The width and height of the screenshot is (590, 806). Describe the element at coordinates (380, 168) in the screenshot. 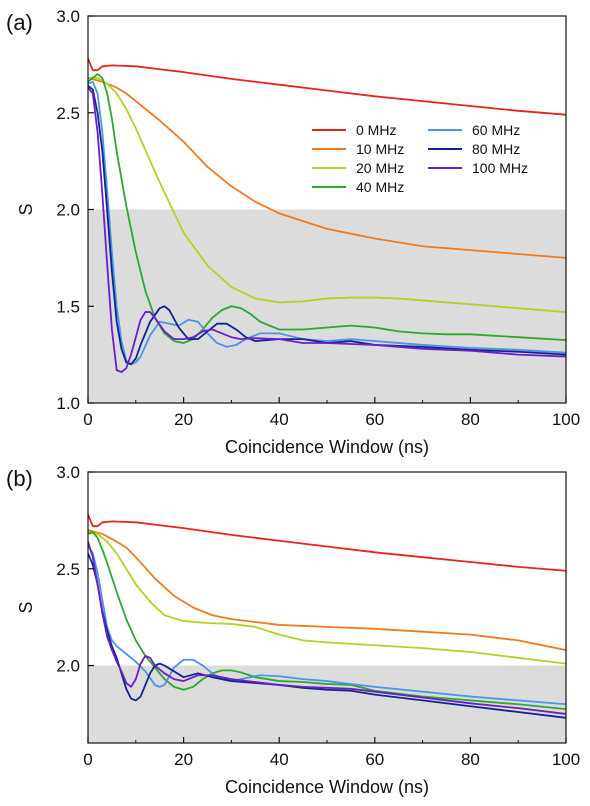

I see `legend-entry: 20 MHz` at that location.